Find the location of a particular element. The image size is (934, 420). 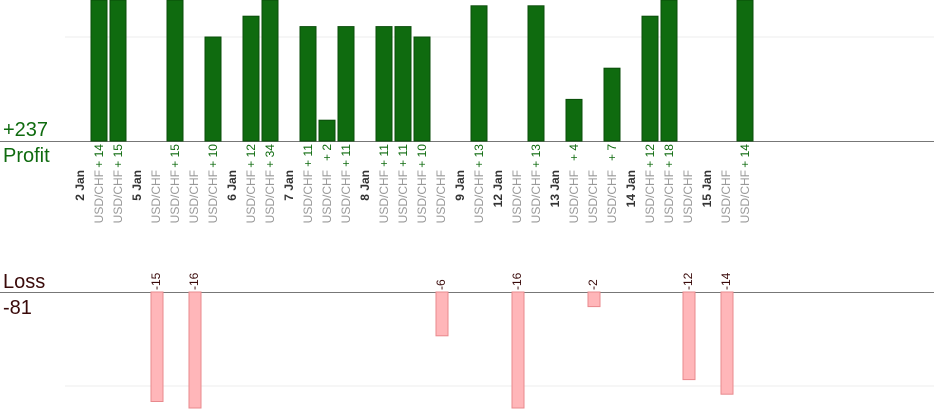

loss-total: -81 is located at coordinates (17, 308).